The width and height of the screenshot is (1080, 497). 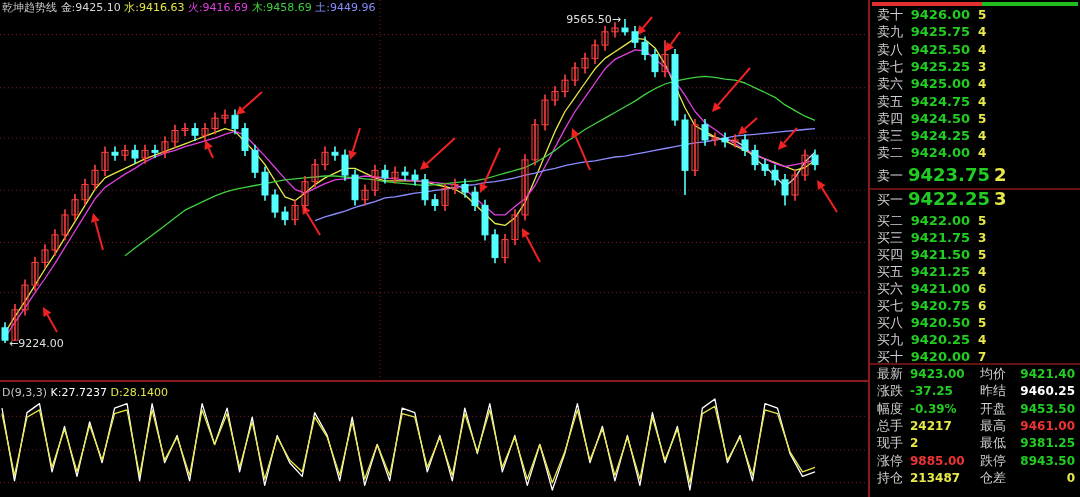 I want to click on data-label: 213487, so click(x=935, y=477).